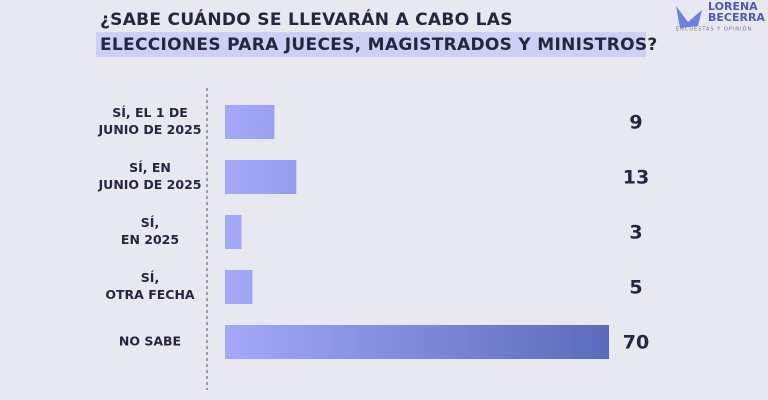  Describe the element at coordinates (635, 123) in the screenshot. I see `value-label: 9` at that location.